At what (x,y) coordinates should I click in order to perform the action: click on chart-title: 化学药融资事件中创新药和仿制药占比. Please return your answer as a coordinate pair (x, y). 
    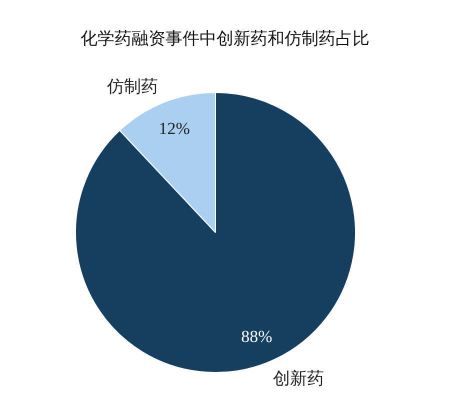
    Looking at the image, I should click on (225, 38).